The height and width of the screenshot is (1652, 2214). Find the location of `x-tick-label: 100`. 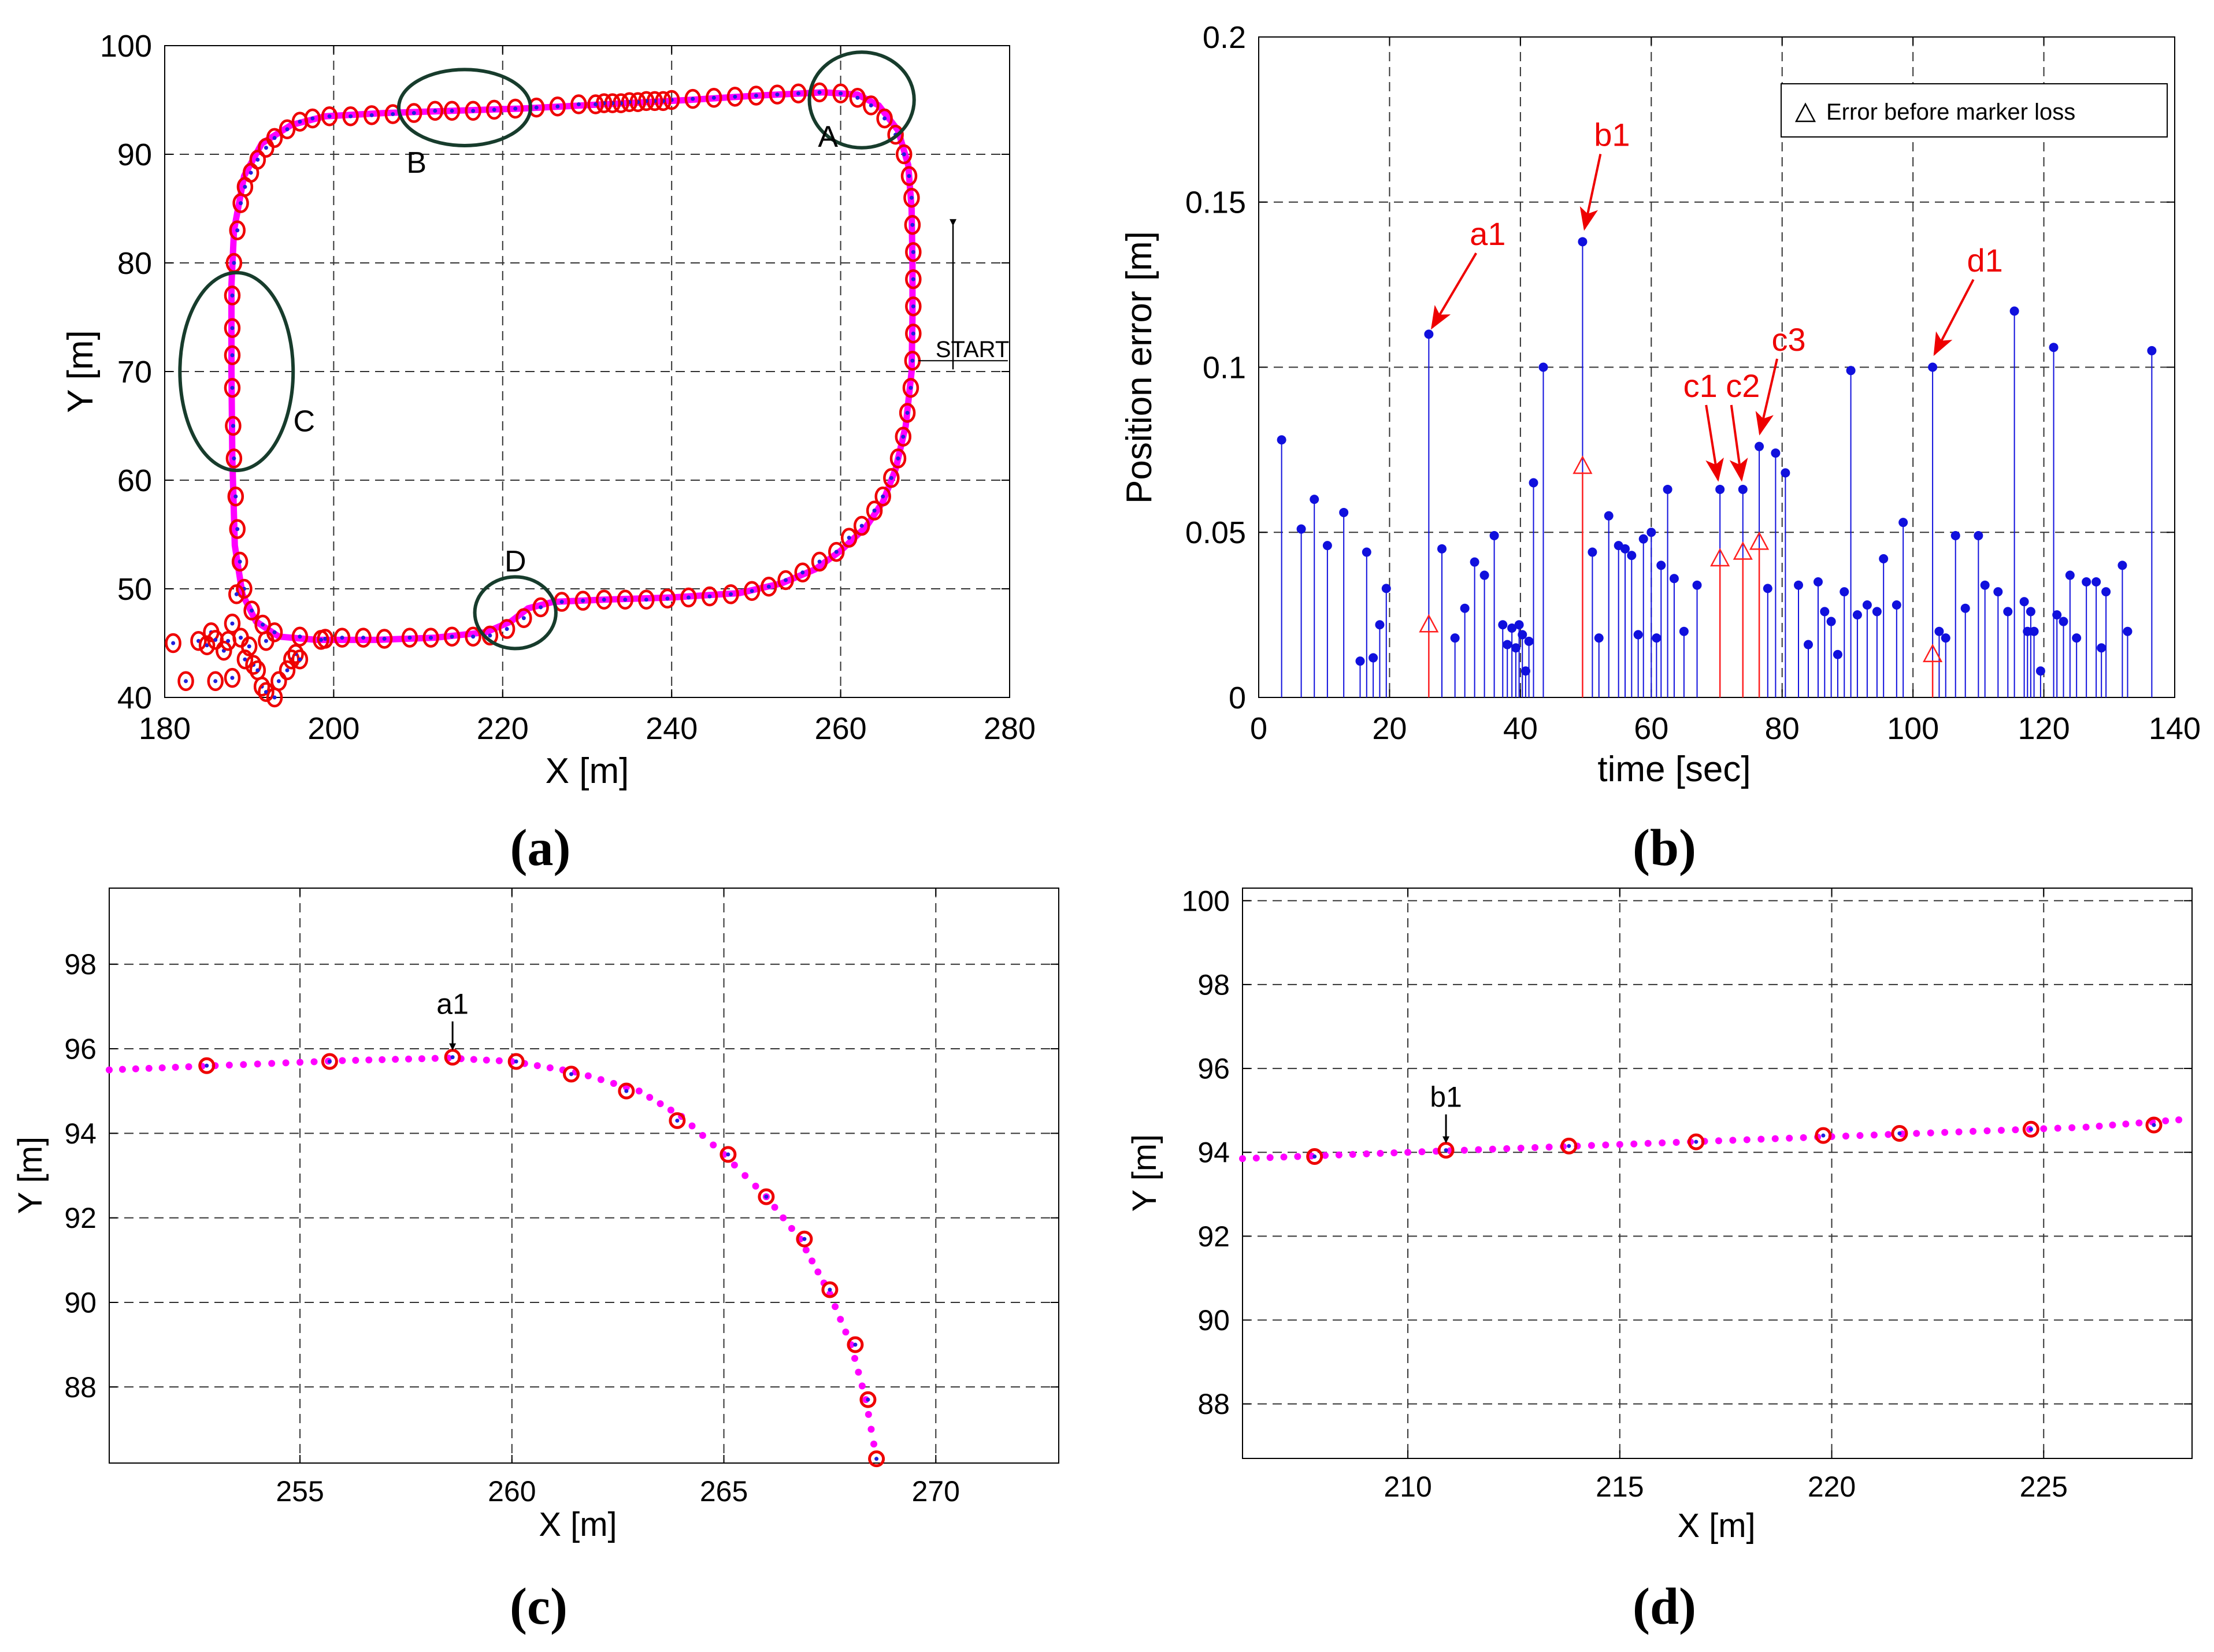

x-tick-label: 100 is located at coordinates (1913, 728).